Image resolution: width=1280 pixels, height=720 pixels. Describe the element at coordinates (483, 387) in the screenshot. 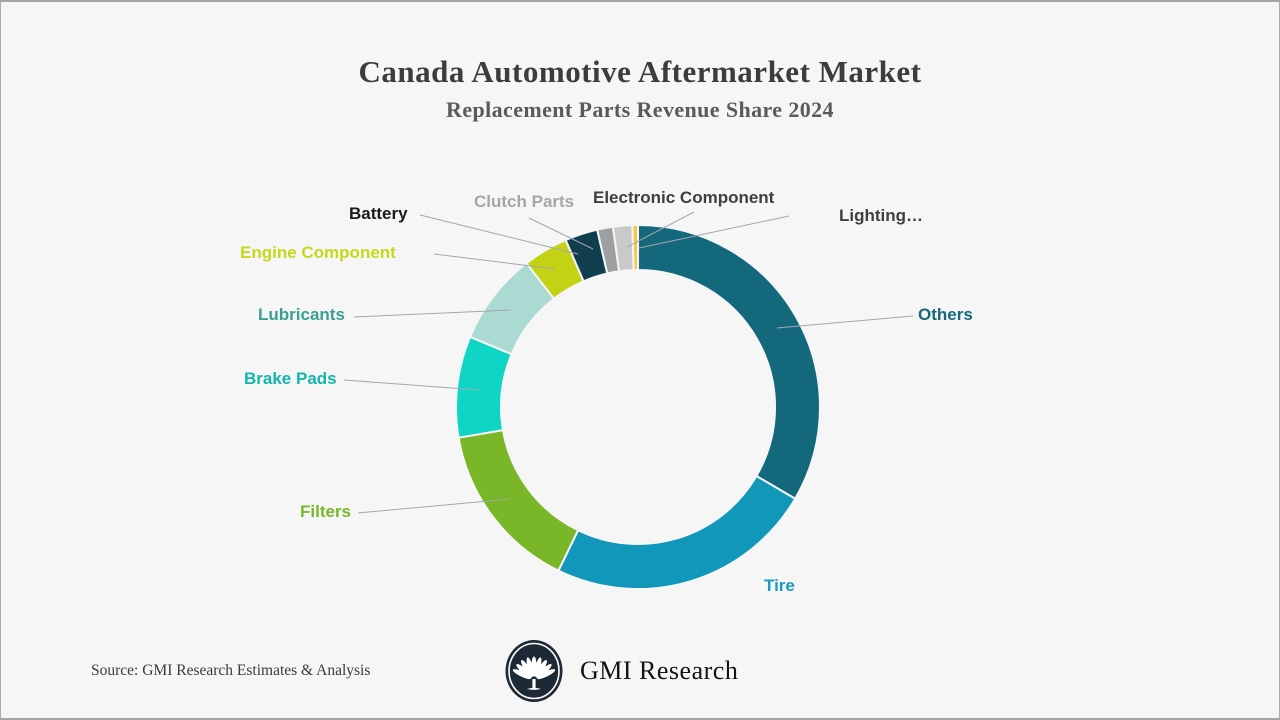

I see `donut-segment-brake_pads` at that location.